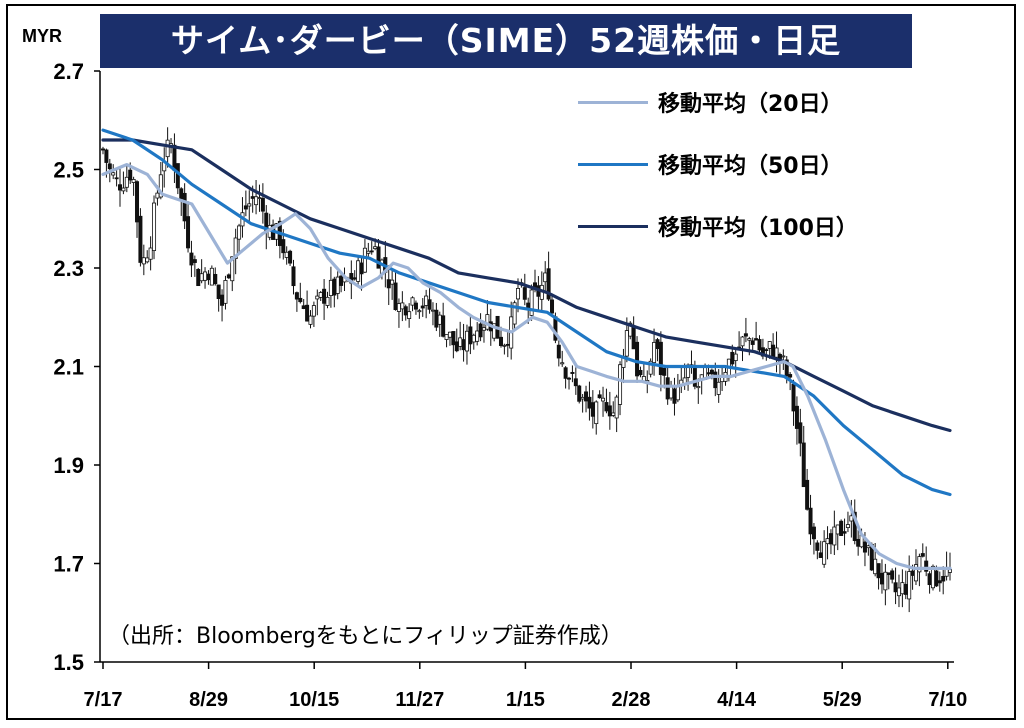 The width and height of the screenshot is (1024, 728). What do you see at coordinates (365, 636) in the screenshot?
I see `source-note: （出所：Bloombergをもとにフィリップ証券作成）` at bounding box center [365, 636].